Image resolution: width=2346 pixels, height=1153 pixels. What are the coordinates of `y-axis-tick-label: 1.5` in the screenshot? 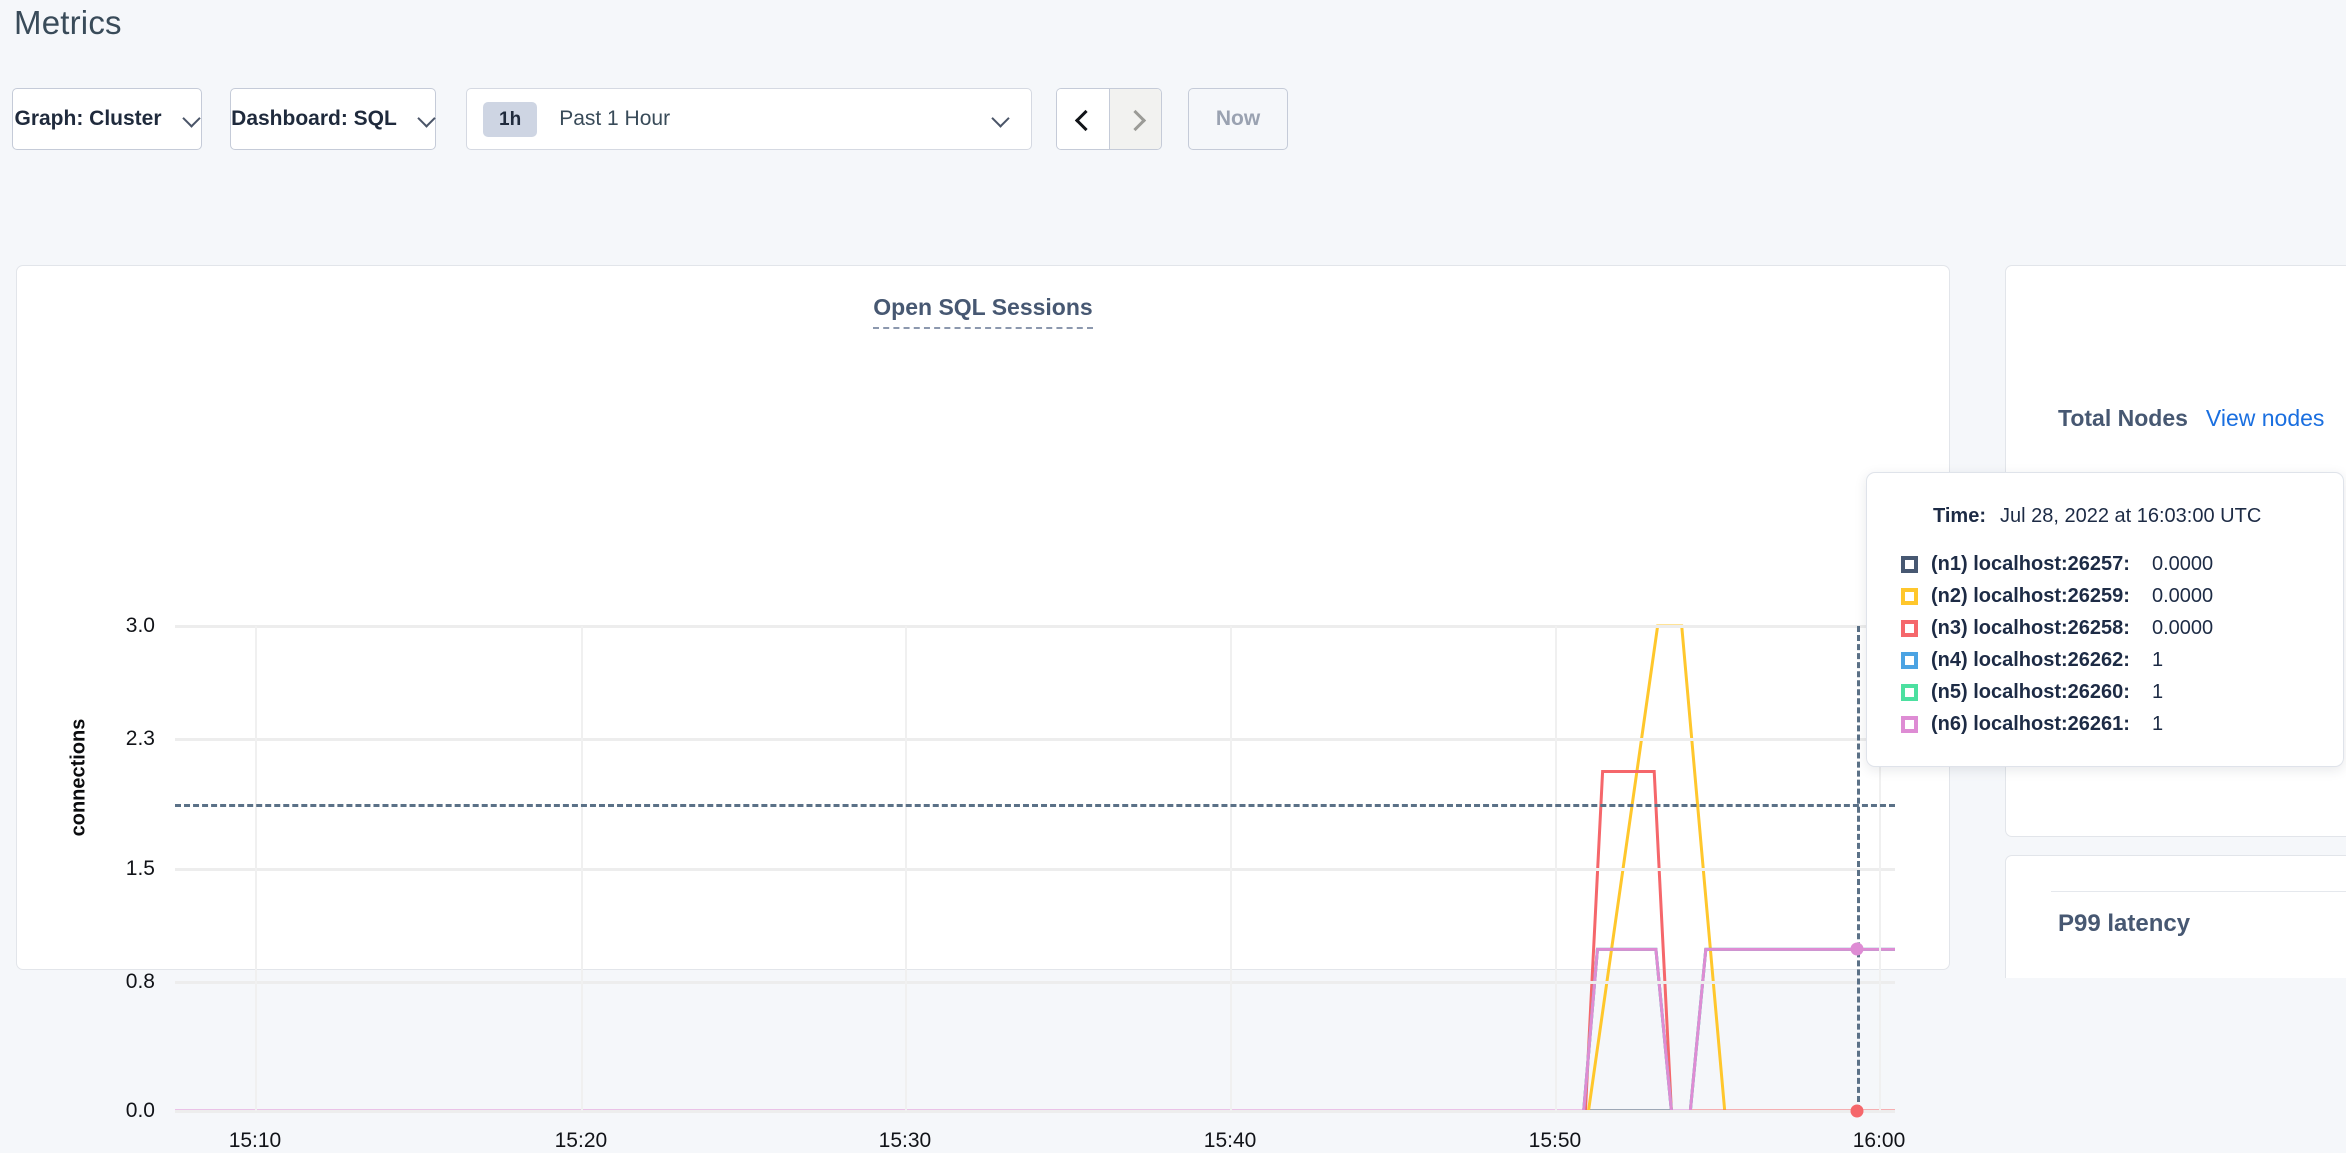 It's located at (140, 868).